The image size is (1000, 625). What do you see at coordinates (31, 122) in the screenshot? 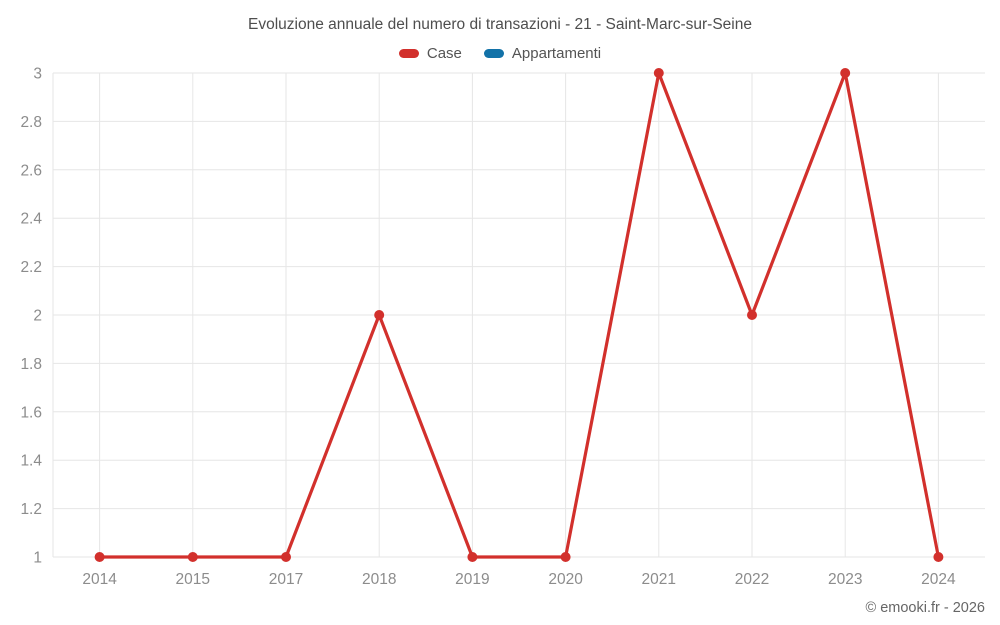
I see `y-tick-label: 2.8` at bounding box center [31, 122].